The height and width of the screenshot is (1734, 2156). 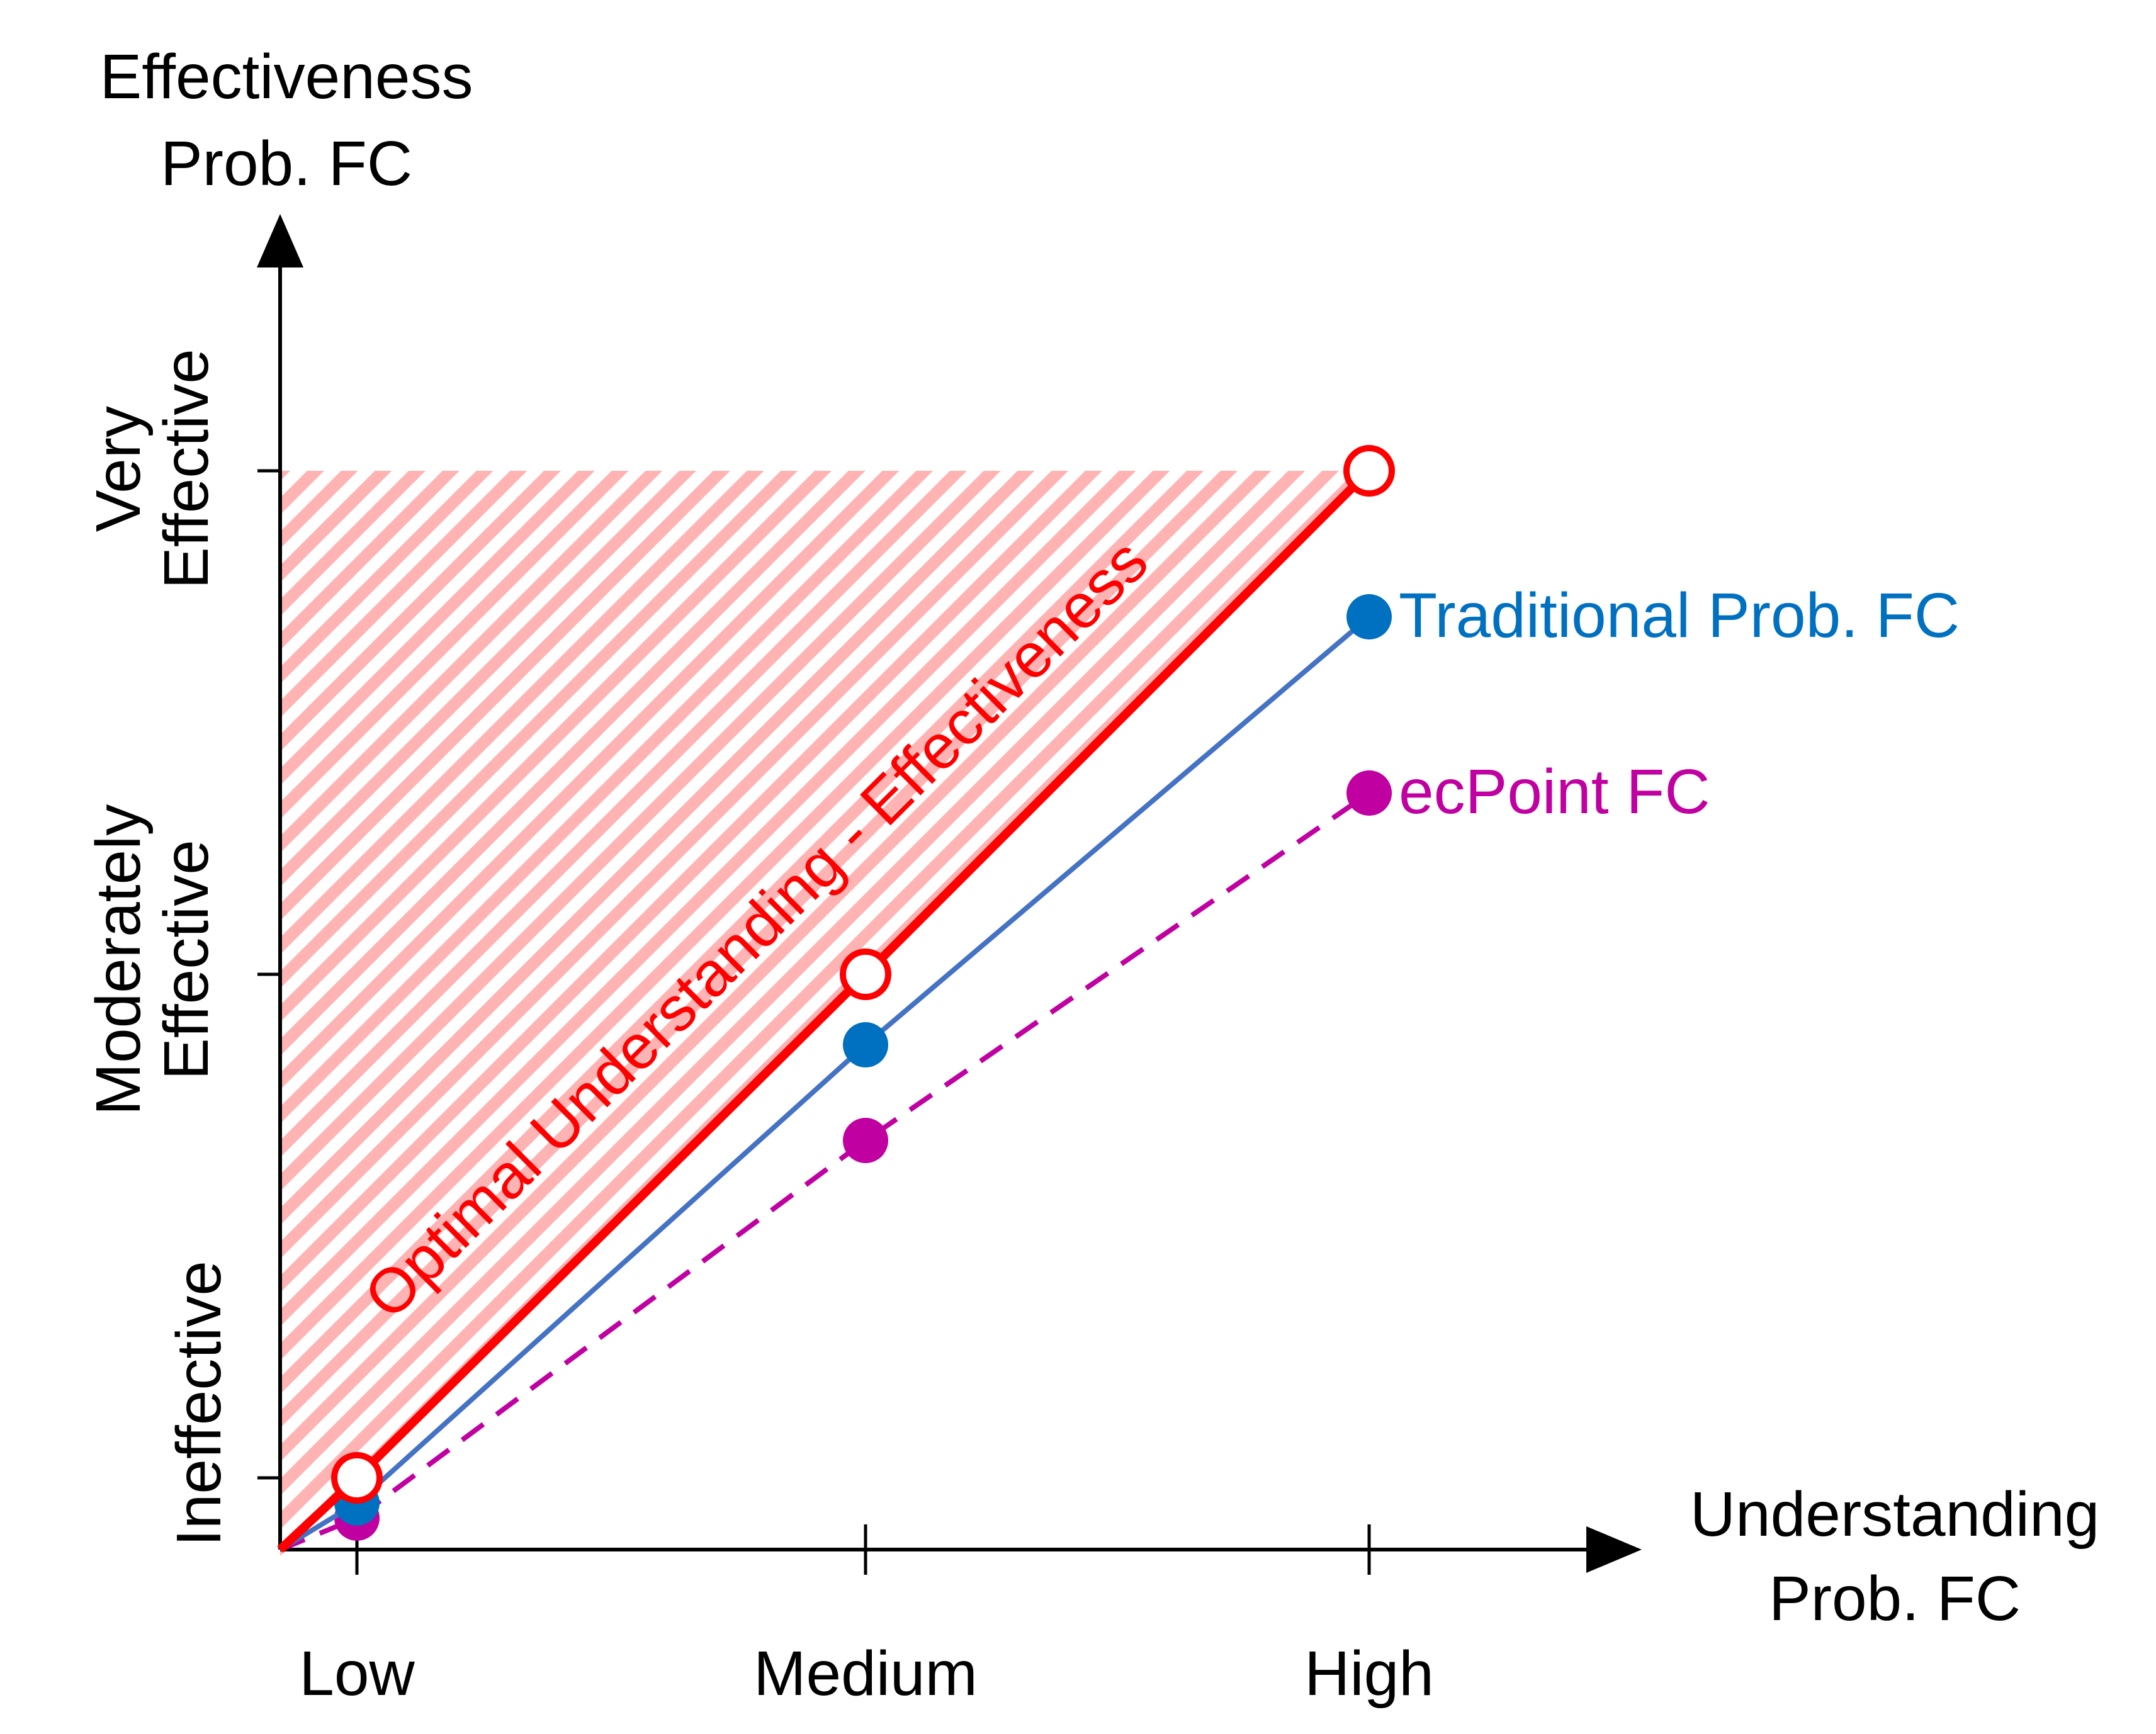 I want to click on x-category-labels: Low Medium High, so click(x=866, y=1674).